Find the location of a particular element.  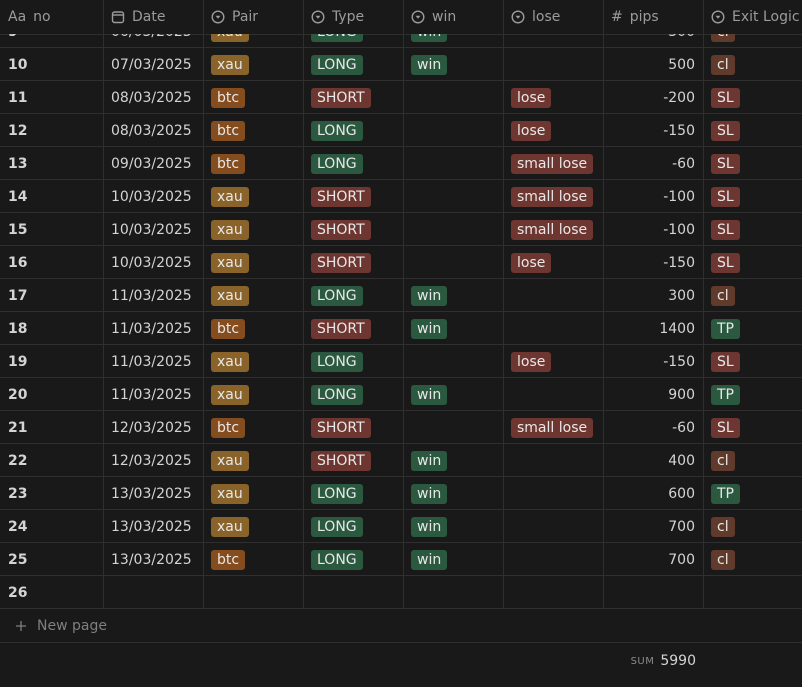

summary: SUM 5990 is located at coordinates (663, 661).